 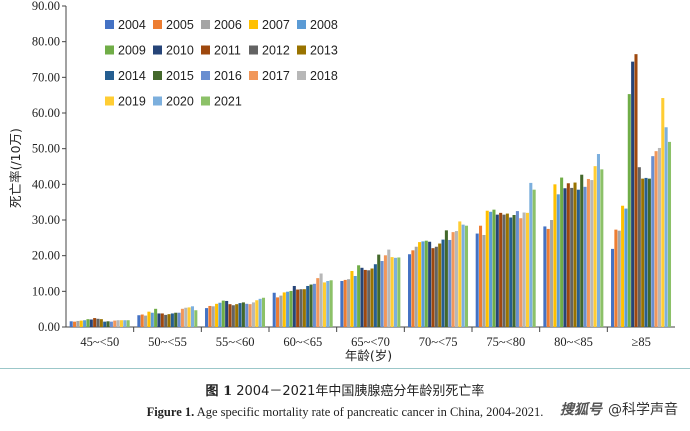 What do you see at coordinates (157, 75) in the screenshot?
I see `legend-swatch-2015` at bounding box center [157, 75].